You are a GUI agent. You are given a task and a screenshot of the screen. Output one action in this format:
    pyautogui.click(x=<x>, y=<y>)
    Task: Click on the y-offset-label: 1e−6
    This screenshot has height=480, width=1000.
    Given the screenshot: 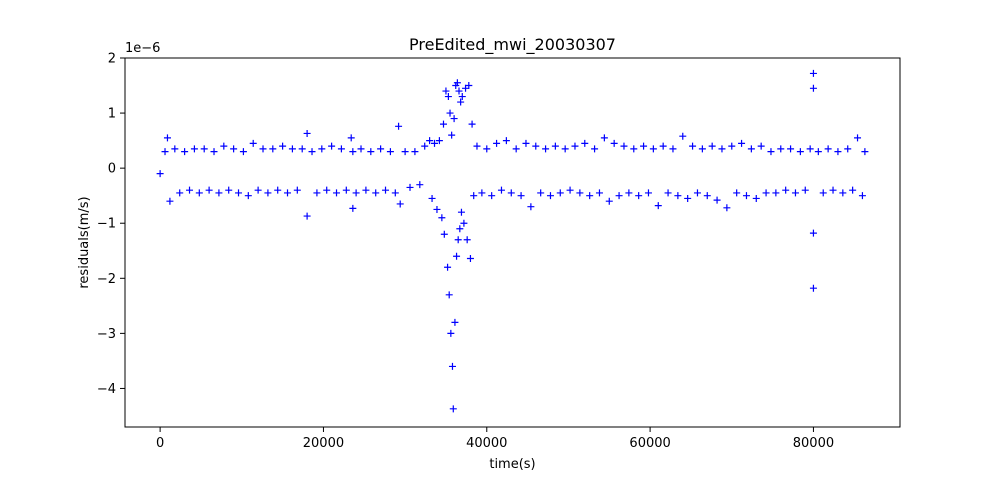 What is the action you would take?
    pyautogui.click(x=142, y=48)
    